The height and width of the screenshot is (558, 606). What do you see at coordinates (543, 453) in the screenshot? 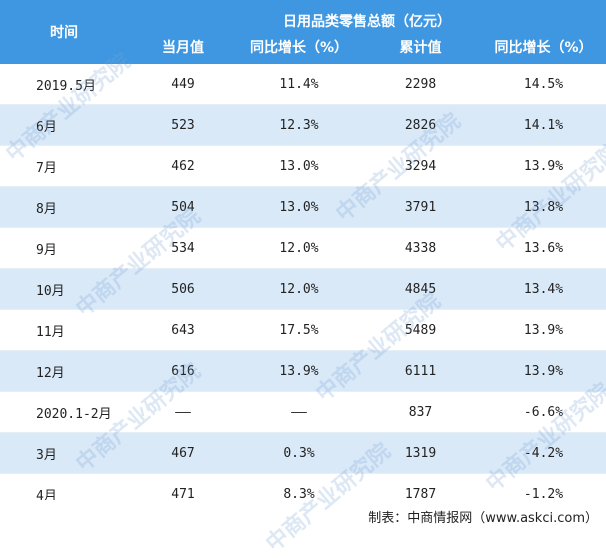
I see `cumulative-yoy-cell: -4.2%` at bounding box center [543, 453].